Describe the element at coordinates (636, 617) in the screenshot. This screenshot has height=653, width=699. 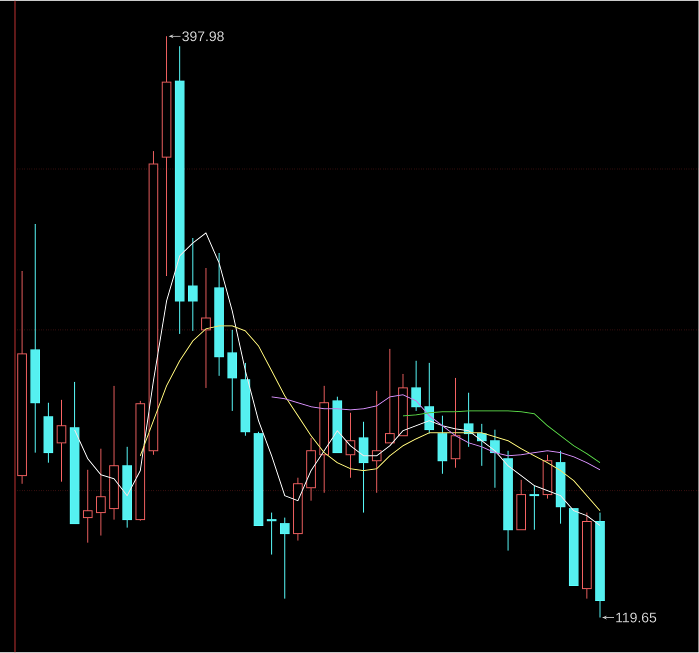
I see `text: 119.65` at that location.